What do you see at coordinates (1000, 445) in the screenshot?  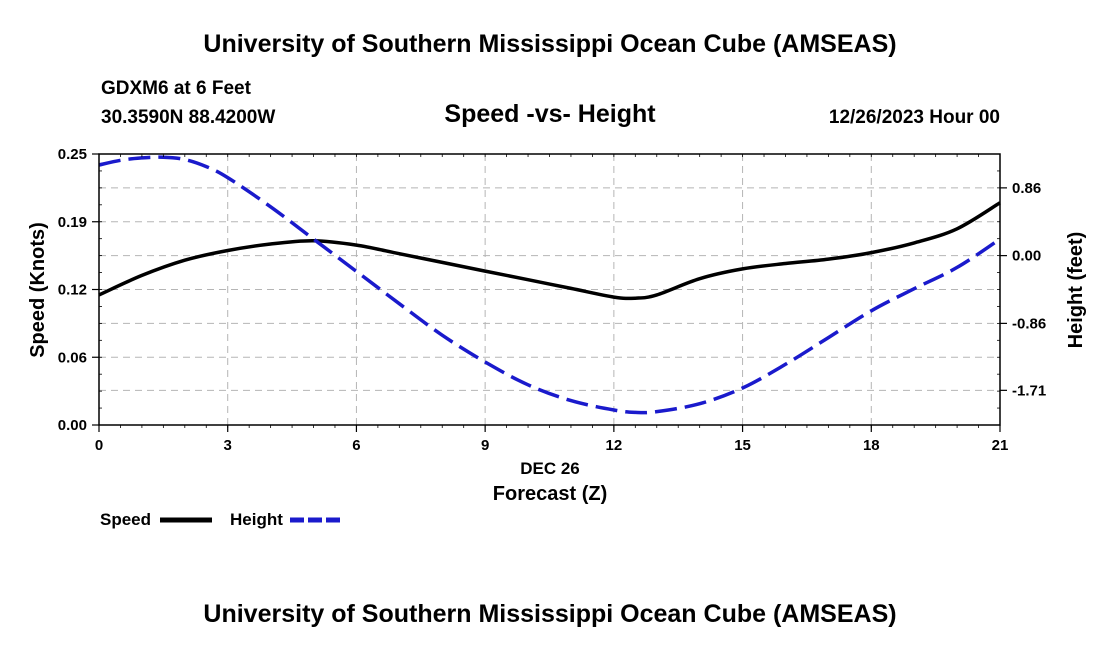 I see `x-tick-label: 21` at bounding box center [1000, 445].